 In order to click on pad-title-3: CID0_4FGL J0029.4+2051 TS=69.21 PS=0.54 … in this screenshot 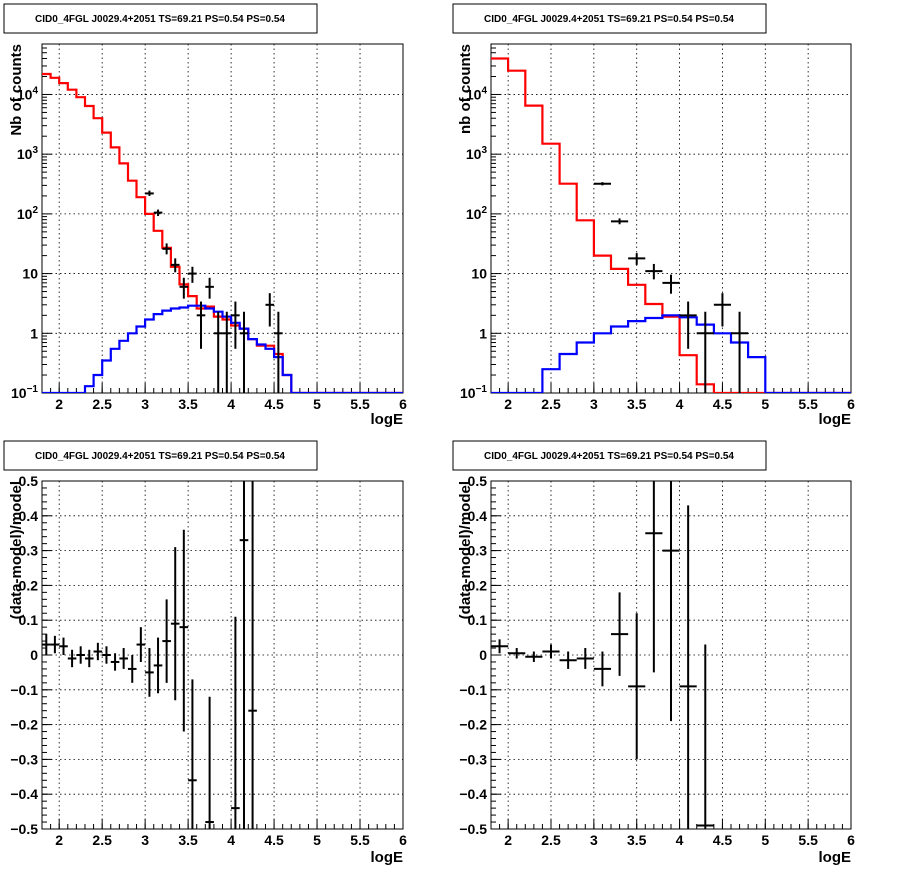, I will do `click(160, 456)`.